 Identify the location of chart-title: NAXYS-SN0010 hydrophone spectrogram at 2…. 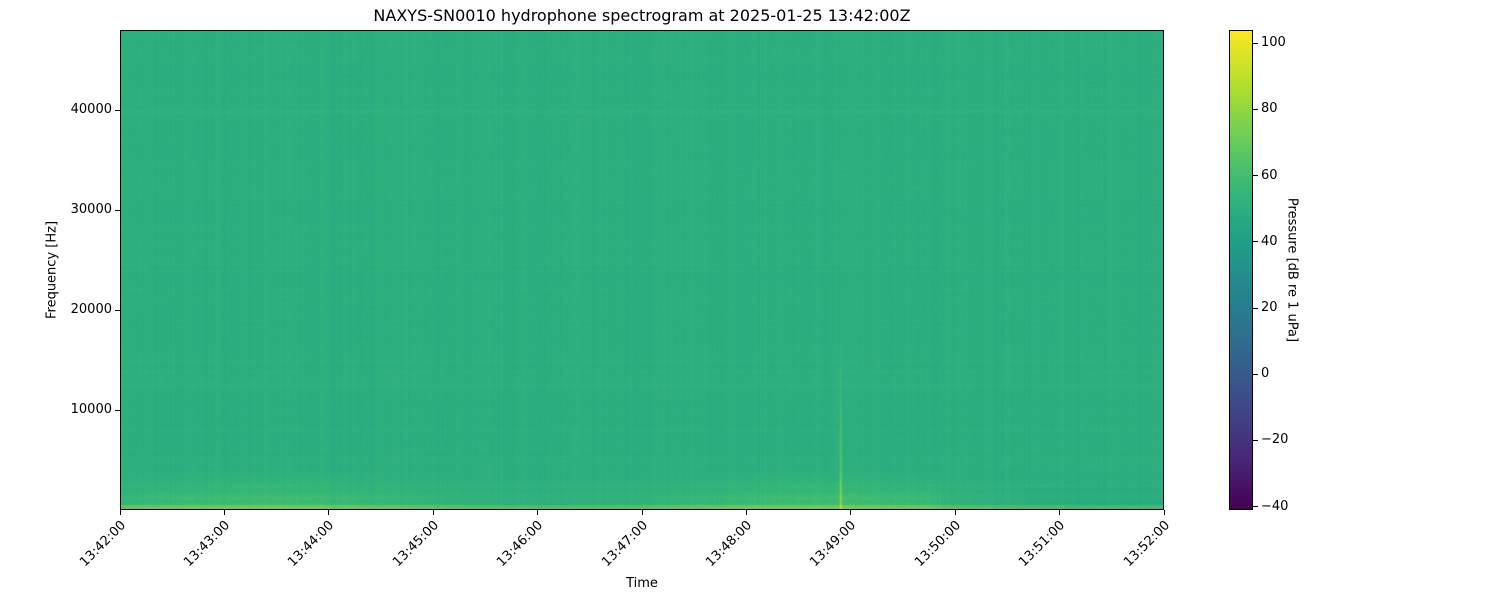
(642, 15).